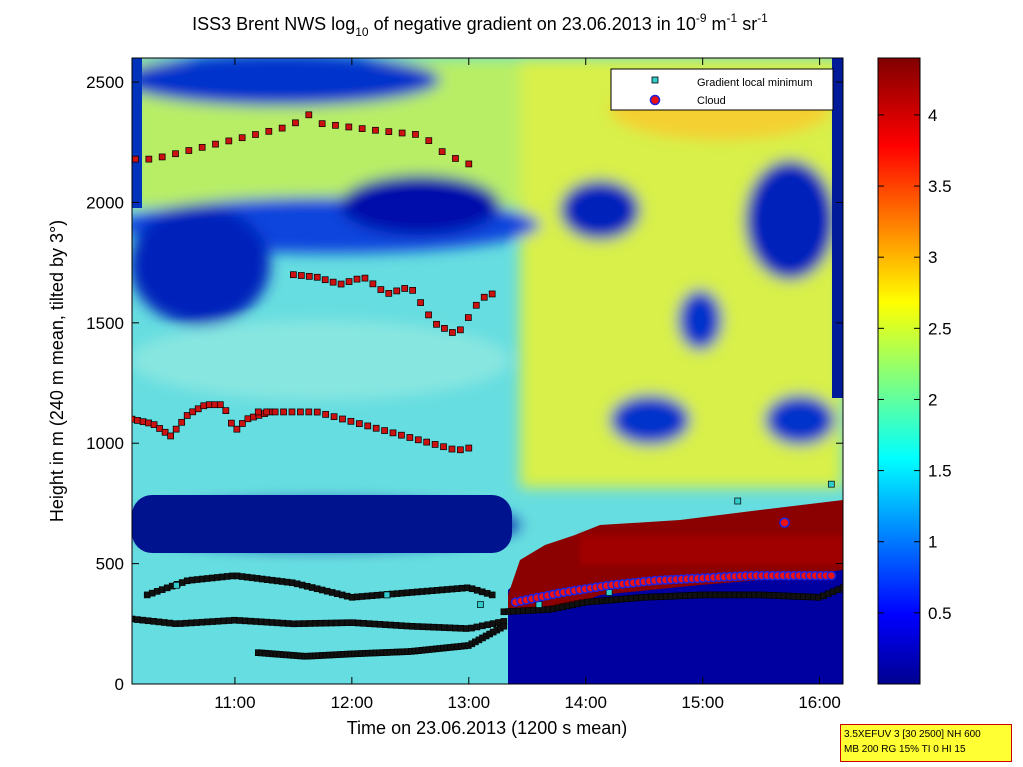 This screenshot has width=1023, height=767. I want to click on x-axis-label: Time on 23.06.2013 (1200 s mean), so click(487, 728).